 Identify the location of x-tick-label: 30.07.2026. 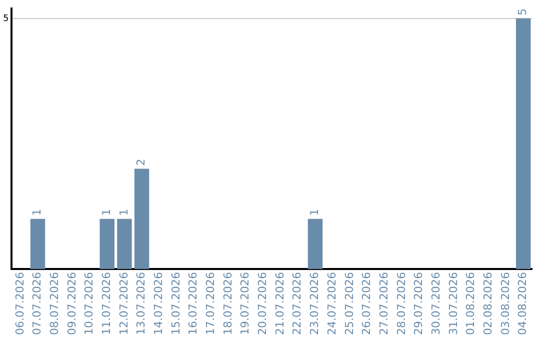
(435, 304).